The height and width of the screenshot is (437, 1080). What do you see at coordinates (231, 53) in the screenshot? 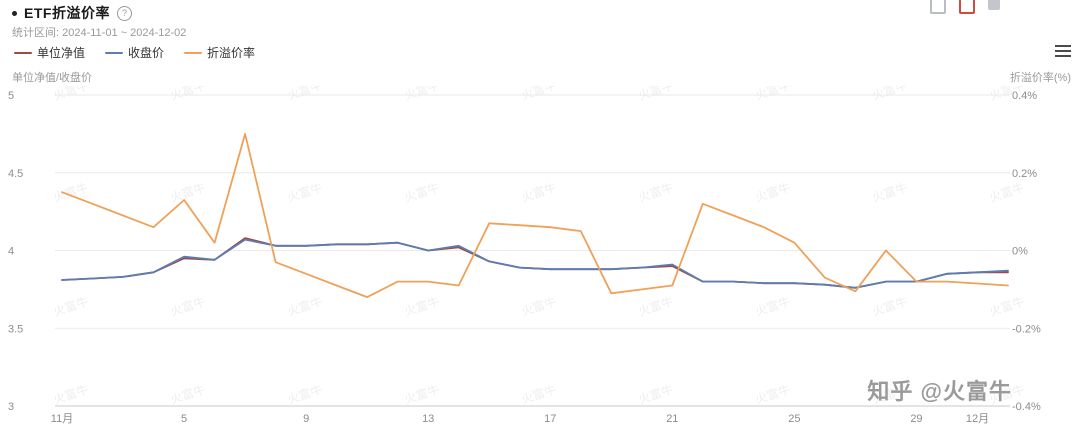
I see `legend-label: 折溢价率` at bounding box center [231, 53].